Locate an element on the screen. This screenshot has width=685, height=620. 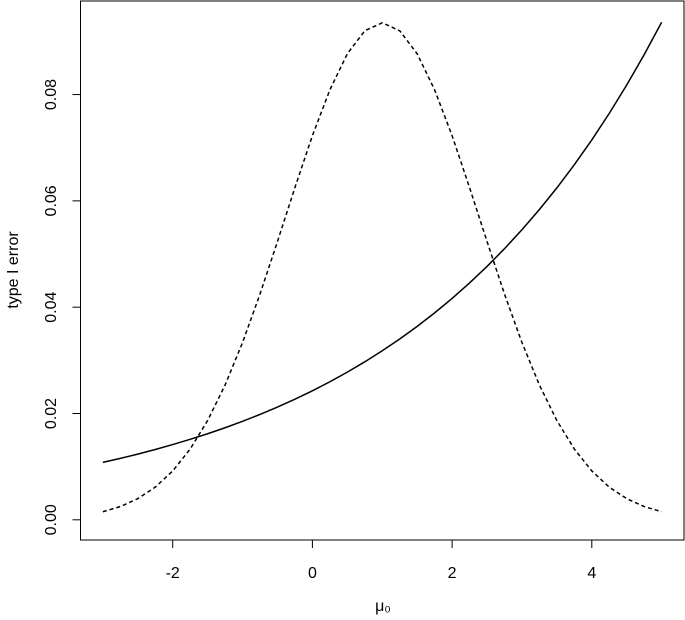
x-tick-label: 4 is located at coordinates (591, 573).